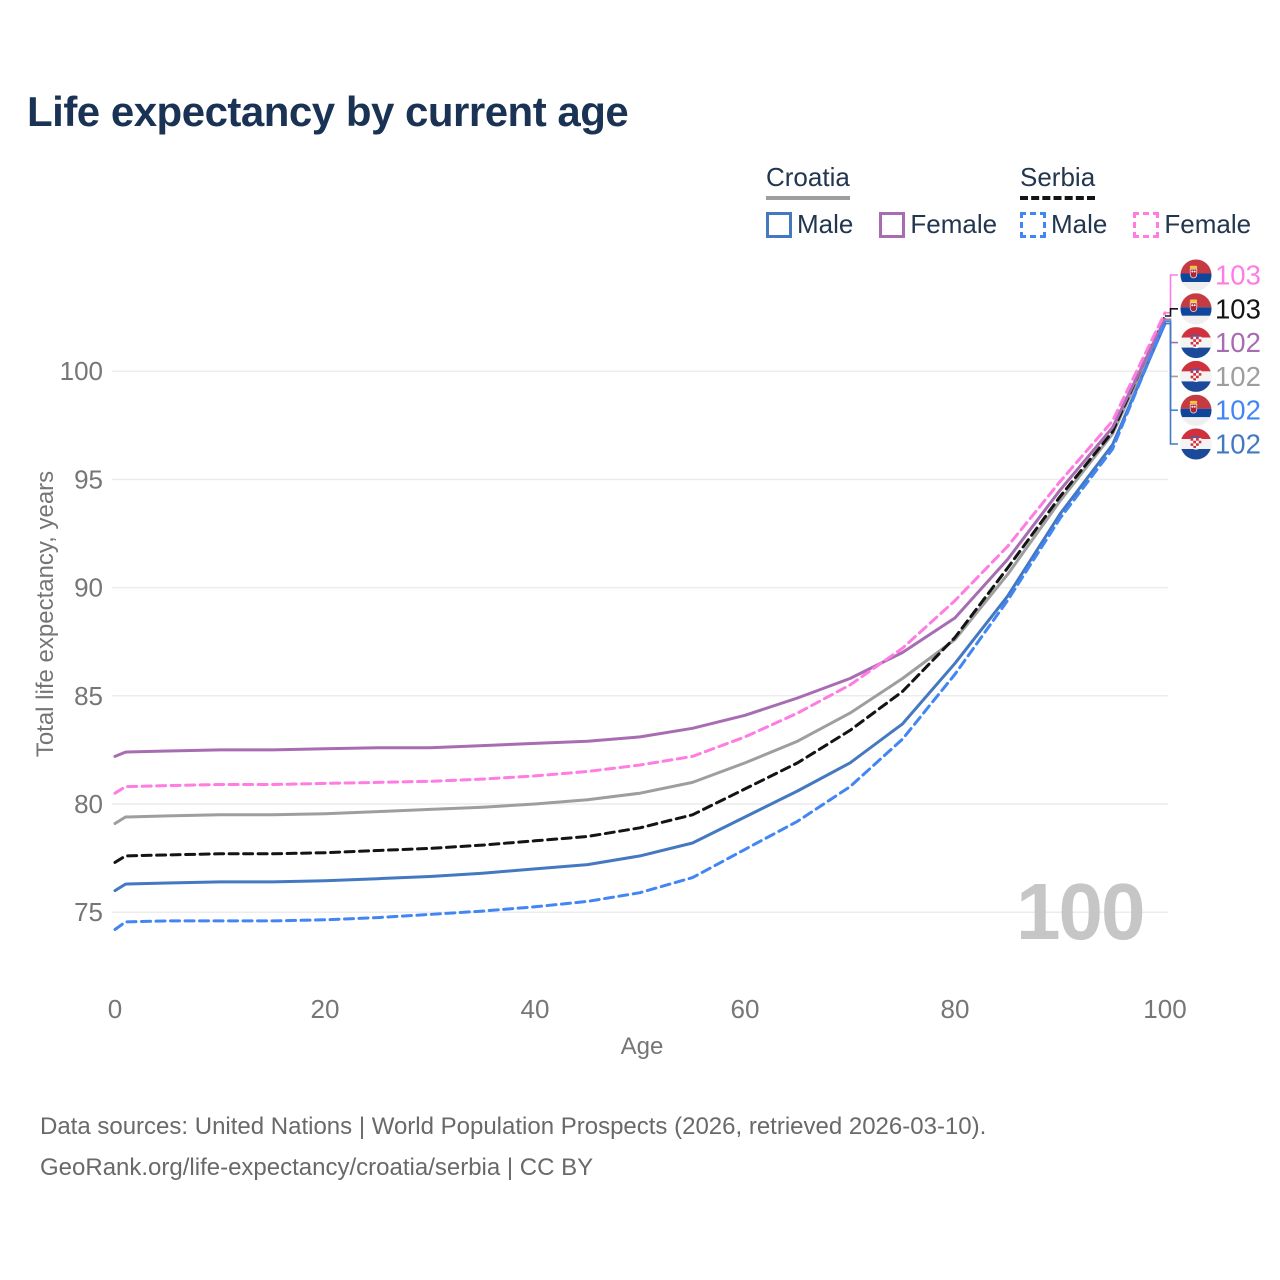 The image size is (1280, 1280). What do you see at coordinates (535, 1009) in the screenshot?
I see `x-tick-label-40: 40` at bounding box center [535, 1009].